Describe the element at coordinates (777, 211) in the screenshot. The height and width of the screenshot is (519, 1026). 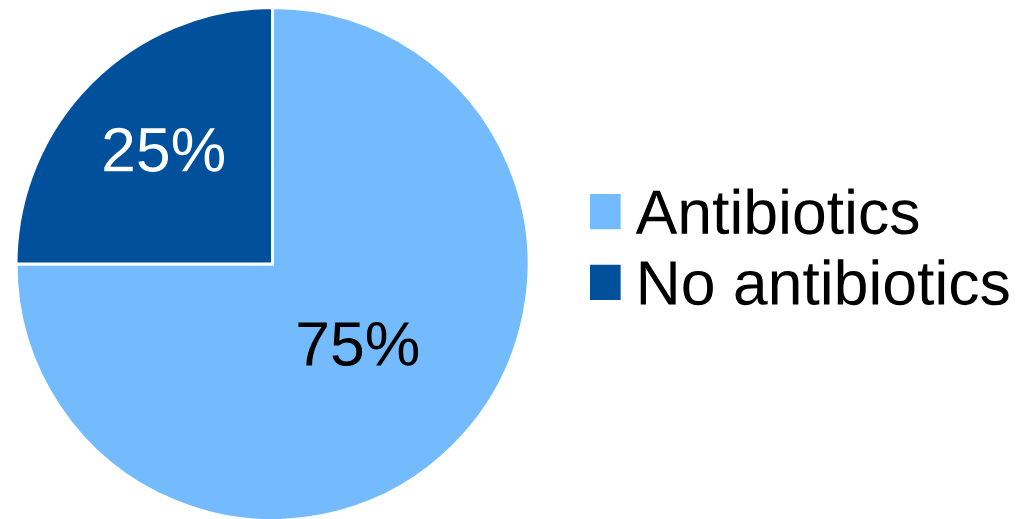
I see `legend-label: Antibiotics` at that location.